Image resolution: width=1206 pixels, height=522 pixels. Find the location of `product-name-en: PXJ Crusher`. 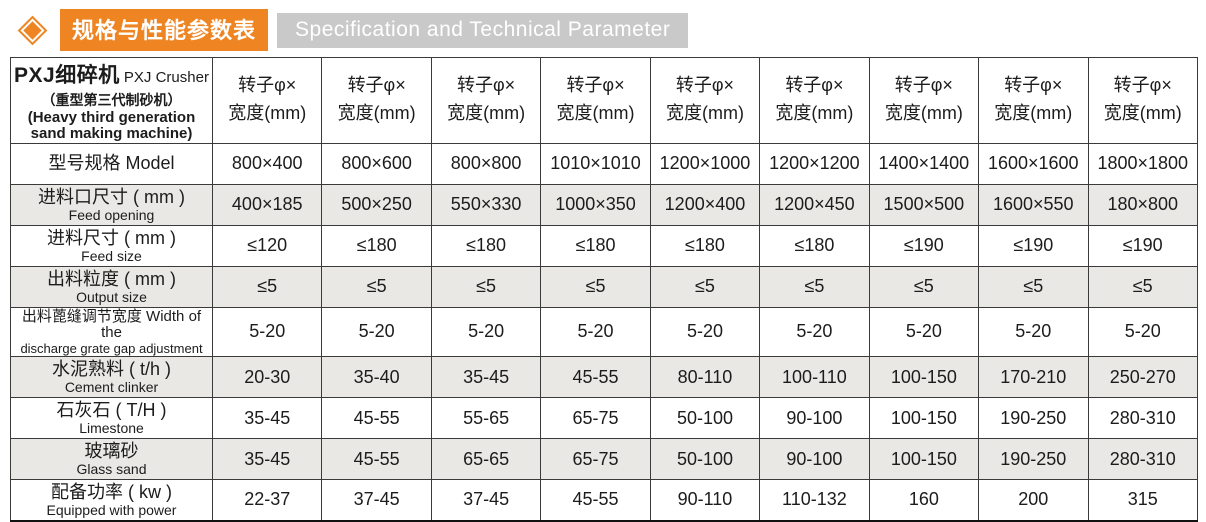

product-name-en: PXJ Crusher is located at coordinates (166, 77).